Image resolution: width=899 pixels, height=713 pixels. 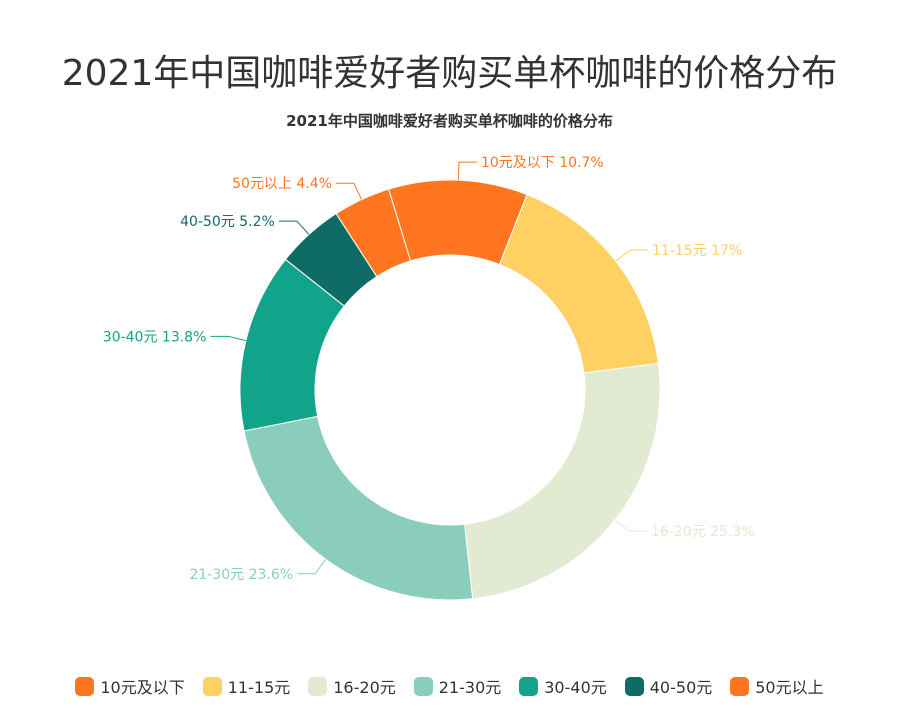 I want to click on slice-data-label: 11-15元 17%, so click(x=697, y=251).